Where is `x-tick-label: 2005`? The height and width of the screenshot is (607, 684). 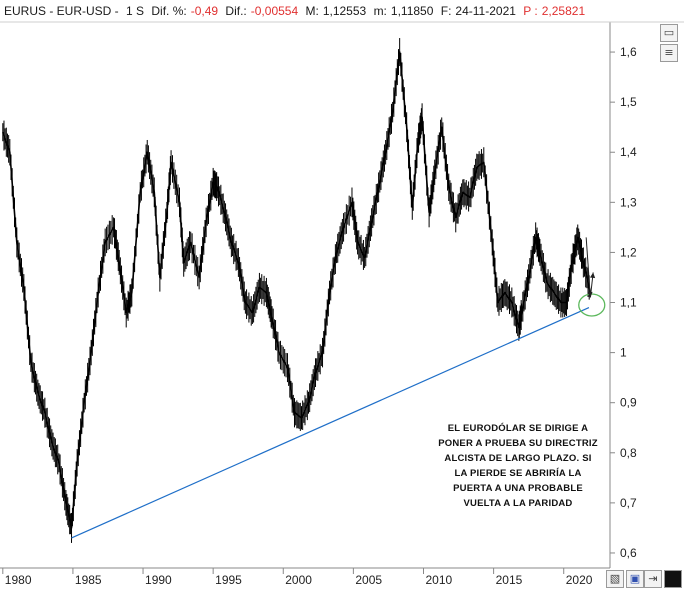 x-tick-label: 2005 is located at coordinates (368, 580).